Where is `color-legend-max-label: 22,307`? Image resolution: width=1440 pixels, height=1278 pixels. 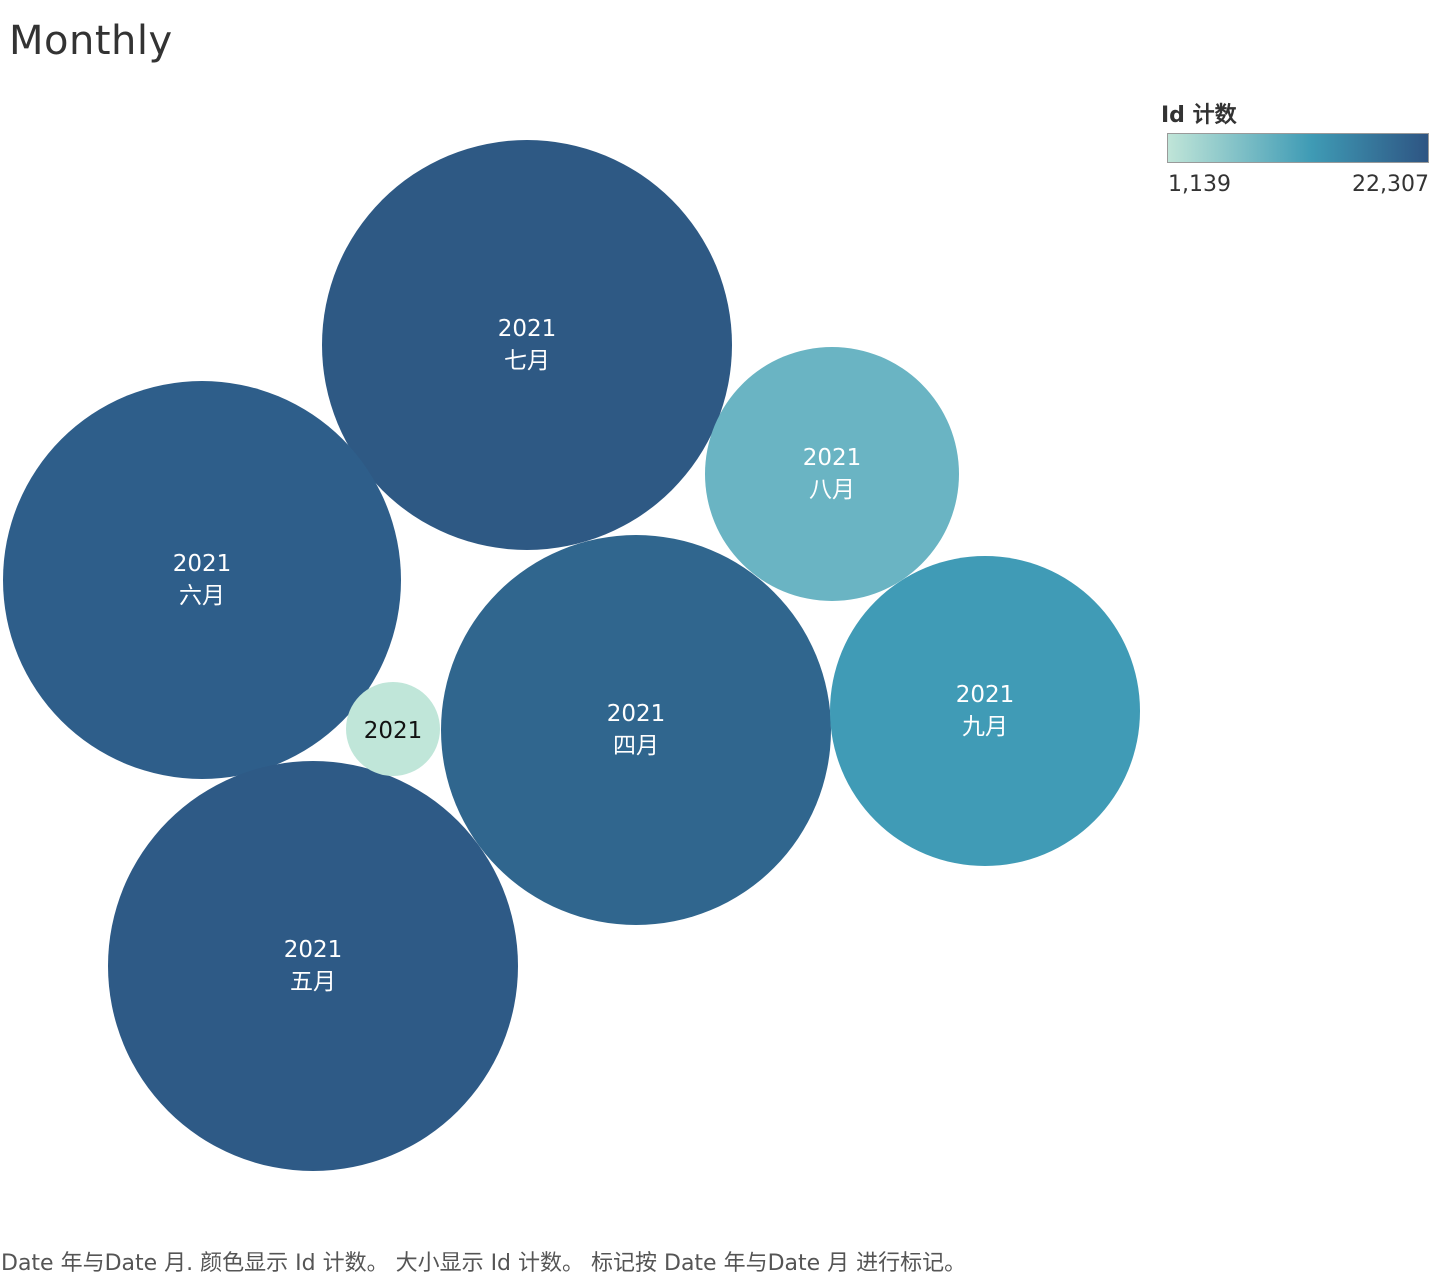 color-legend-max-label: 22,307 is located at coordinates (1390, 184).